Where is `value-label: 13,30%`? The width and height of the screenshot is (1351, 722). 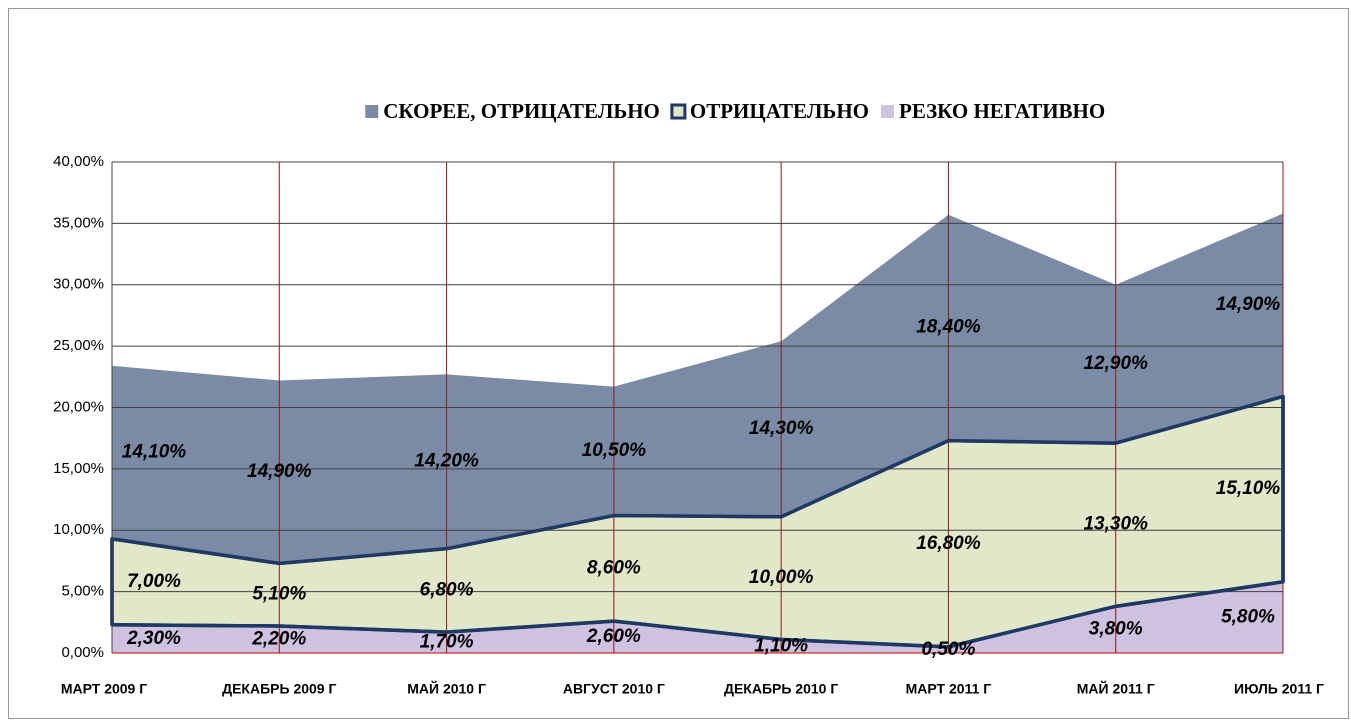
value-label: 13,30% is located at coordinates (1115, 524).